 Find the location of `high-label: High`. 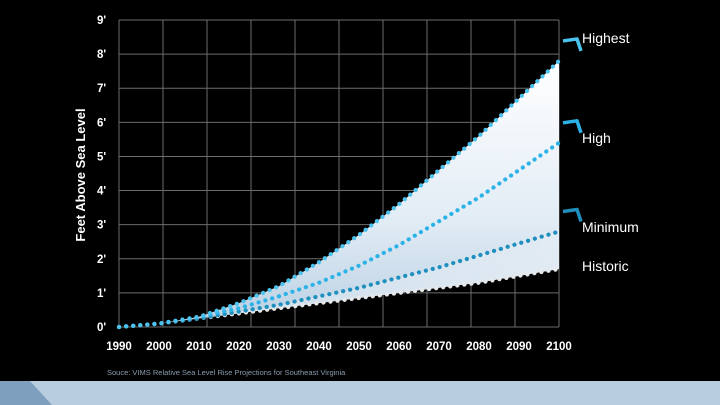

high-label: High is located at coordinates (596, 138).